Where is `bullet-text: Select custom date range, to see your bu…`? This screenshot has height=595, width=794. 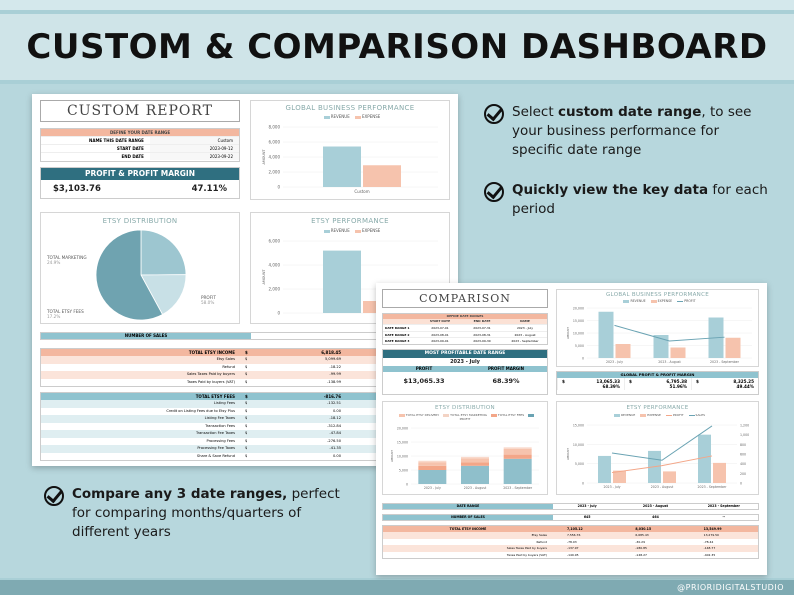
bullet-text: Select custom date range, to see your bu… is located at coordinates (632, 131).